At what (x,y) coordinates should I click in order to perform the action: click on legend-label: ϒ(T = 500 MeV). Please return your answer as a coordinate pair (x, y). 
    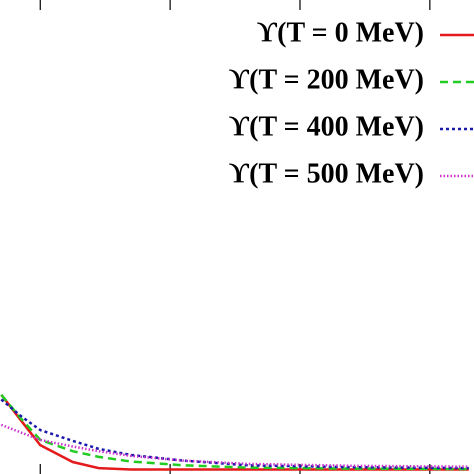
    Looking at the image, I should click on (326, 173).